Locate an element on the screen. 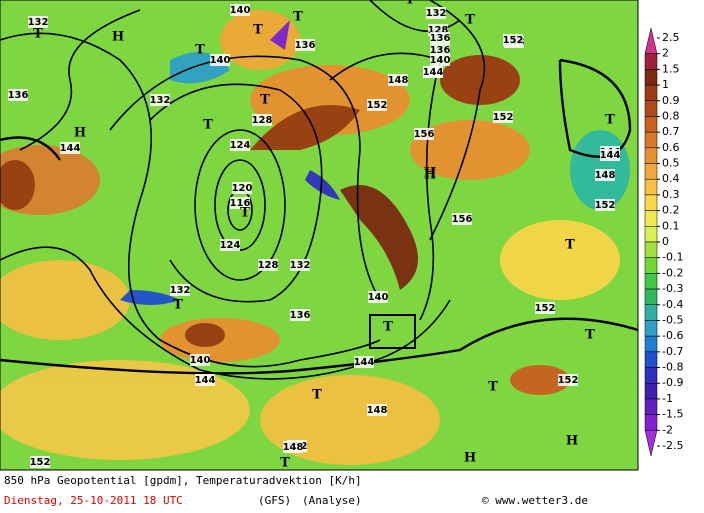 The width and height of the screenshot is (704, 513). contour-label: 120 is located at coordinates (242, 188).